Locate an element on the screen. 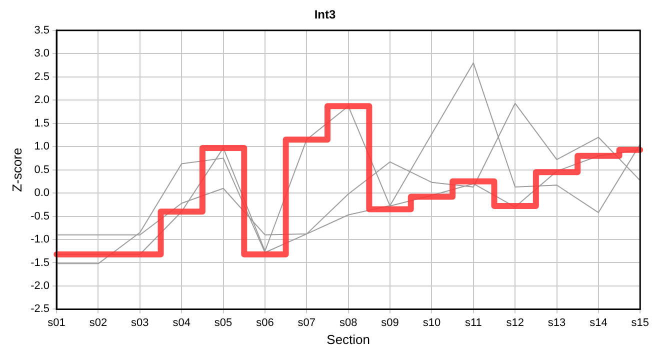 The image size is (660, 360). y-tick-label: 0.5 is located at coordinates (42, 170).